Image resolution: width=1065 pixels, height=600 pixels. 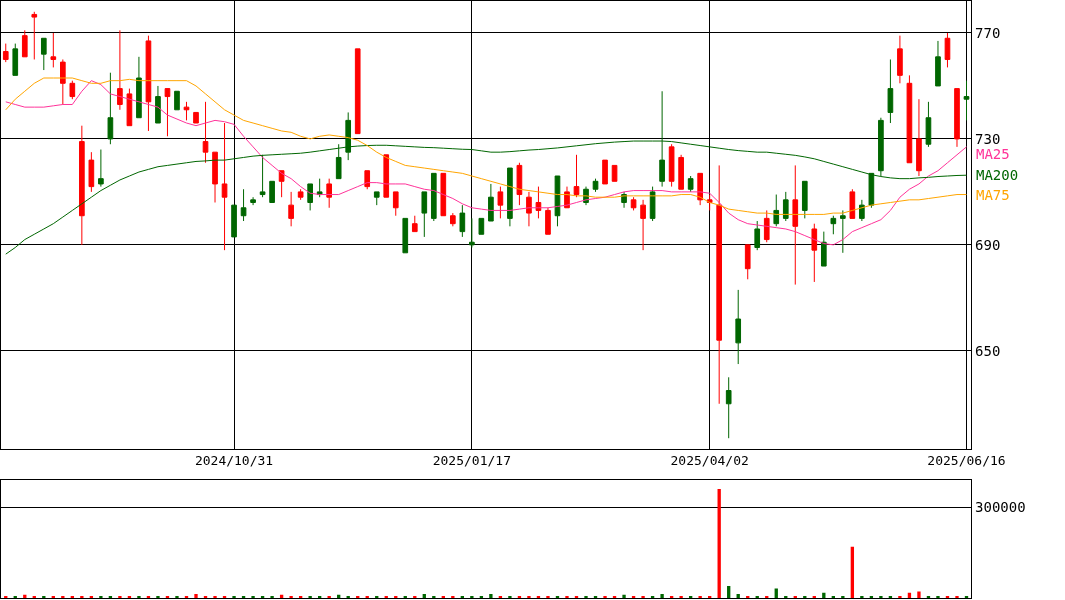 I want to click on series-label: MA25, so click(x=993, y=154).